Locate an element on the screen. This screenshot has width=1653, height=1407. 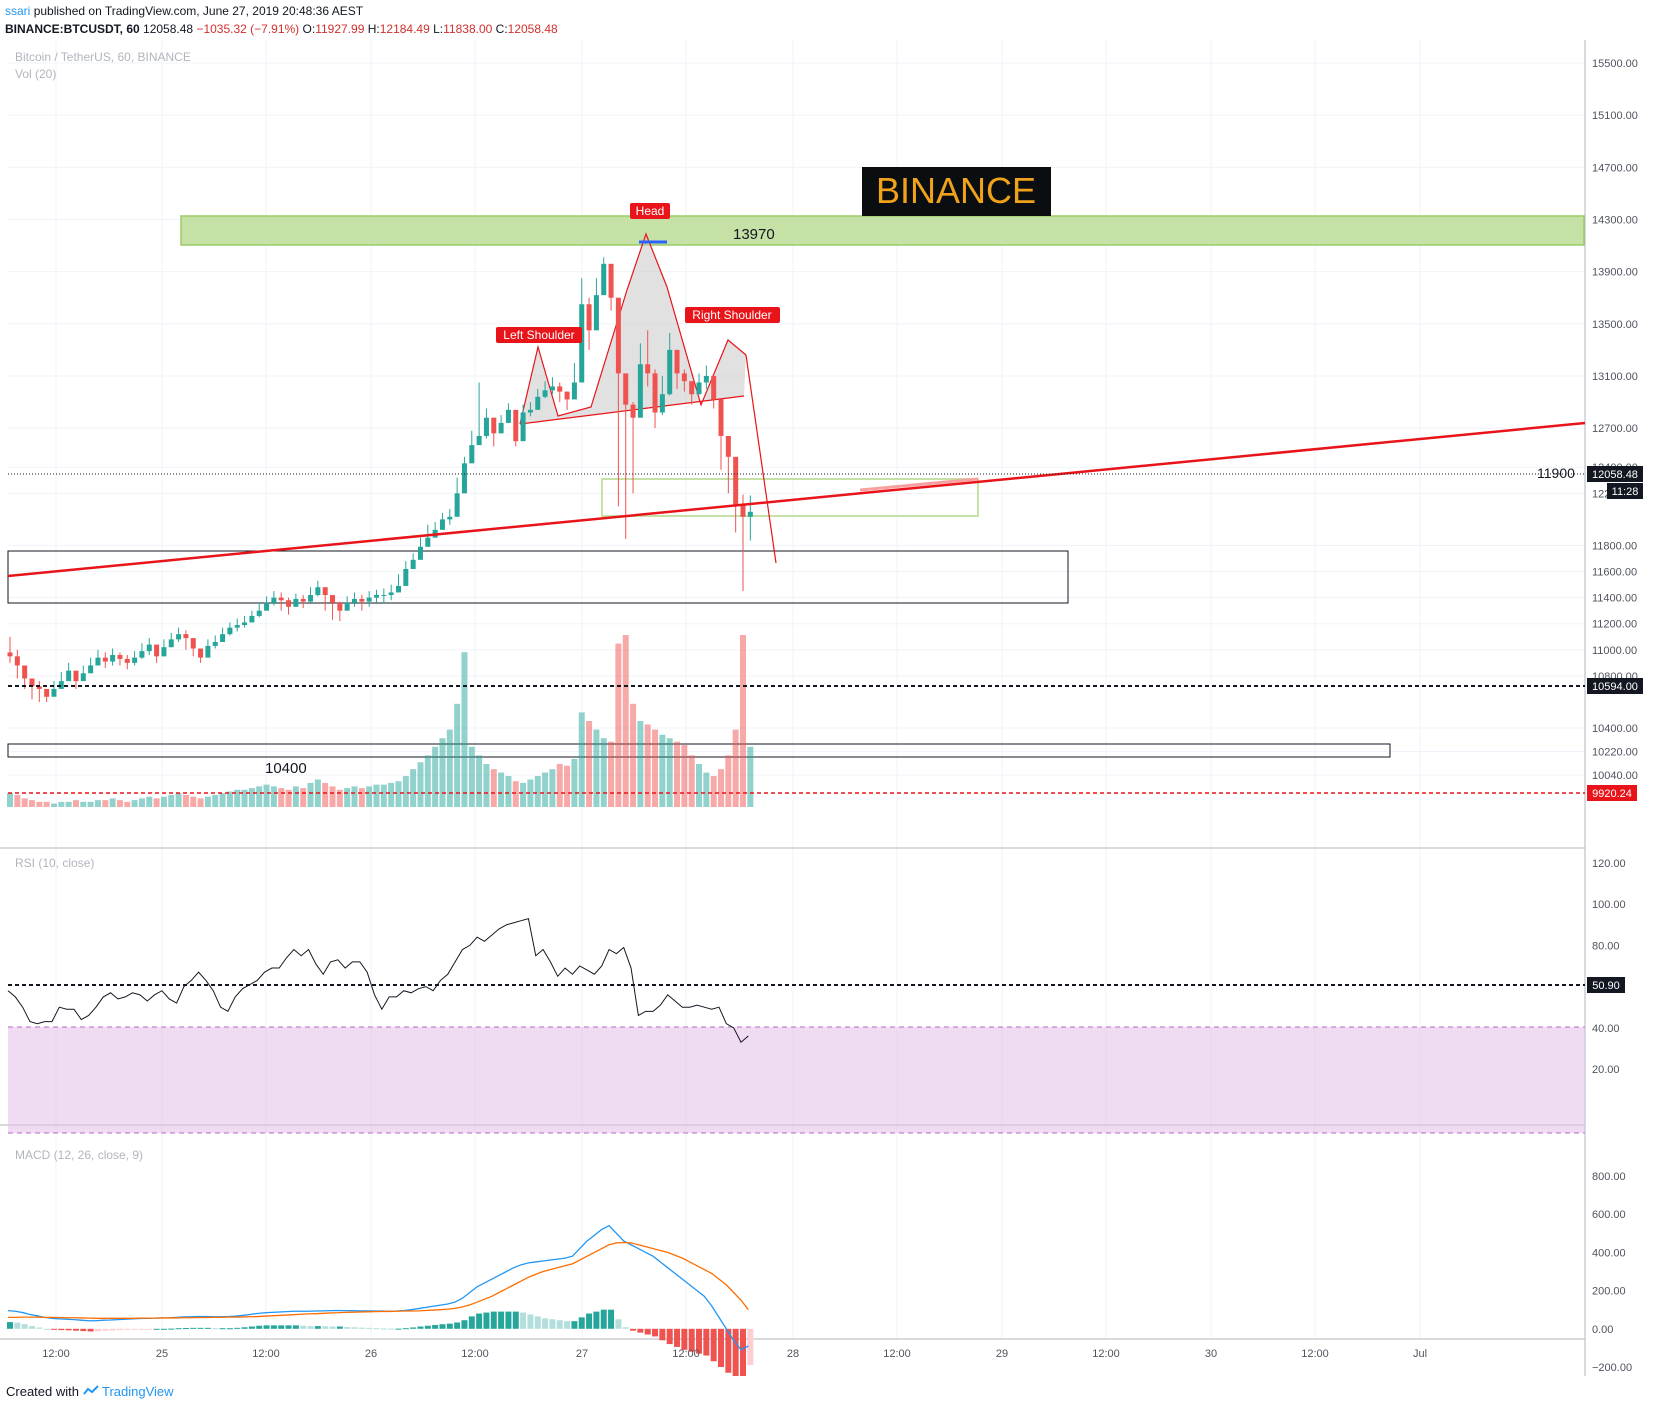
author-link: ssari is located at coordinates (18, 11).